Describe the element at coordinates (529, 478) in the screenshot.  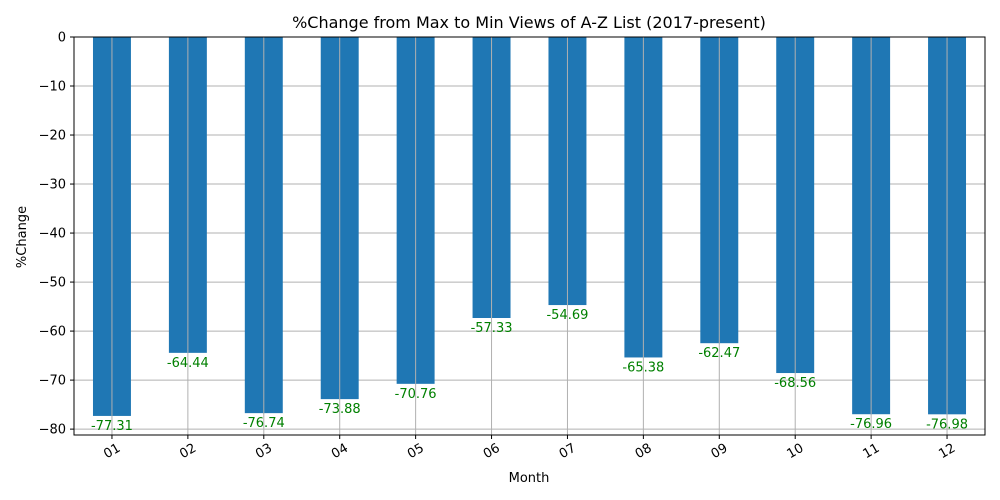
I see `x-axis-label: Month` at that location.